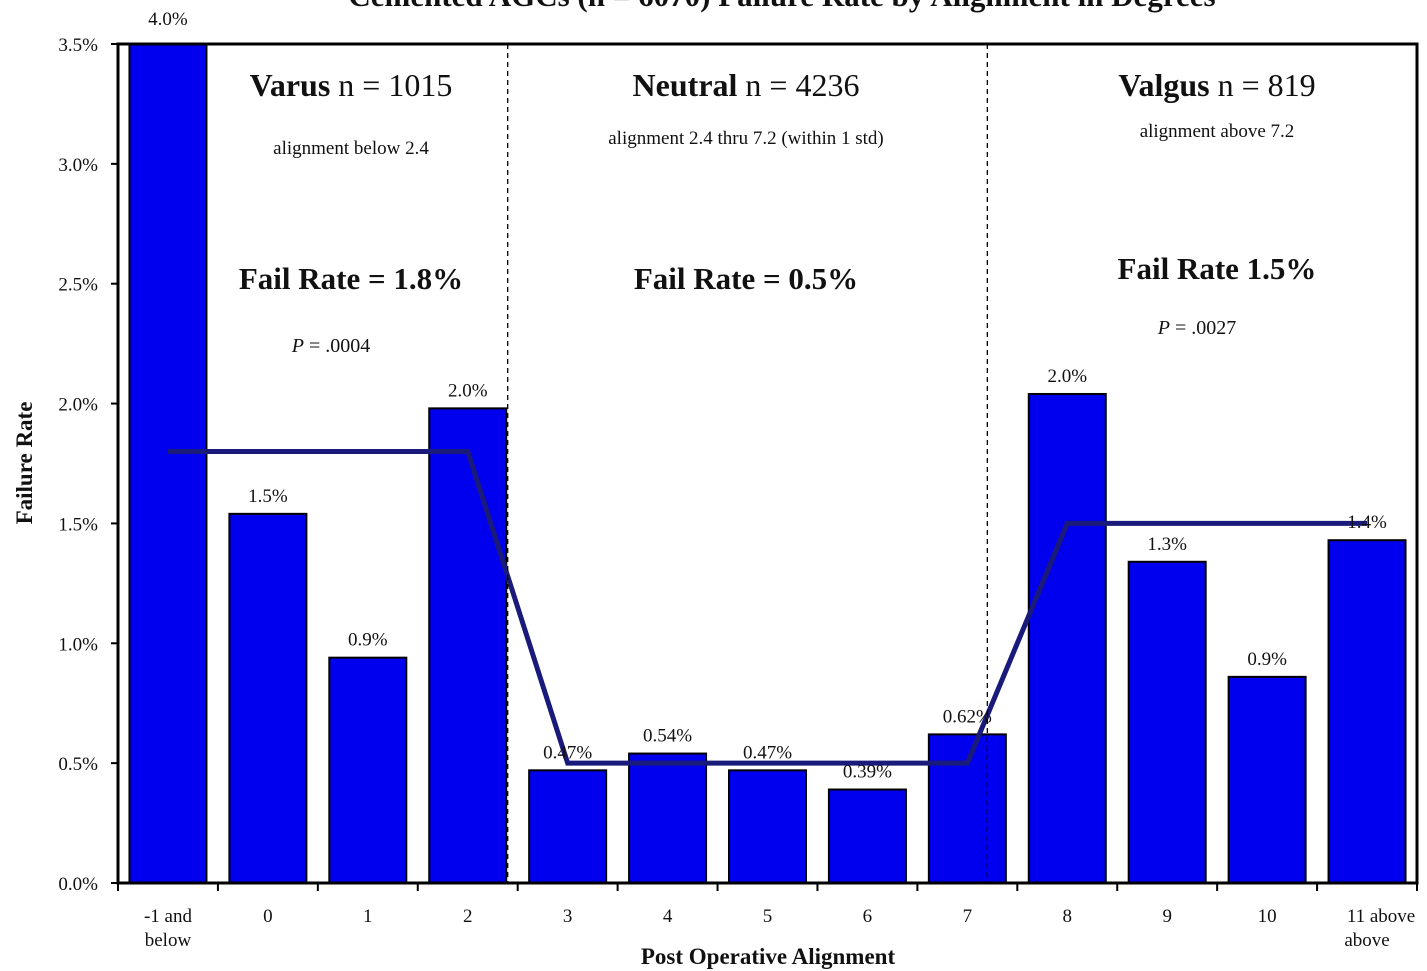 This screenshot has width=1427, height=971. What do you see at coordinates (78, 45) in the screenshot?
I see `y-tick-label-7: 3.5%` at bounding box center [78, 45].